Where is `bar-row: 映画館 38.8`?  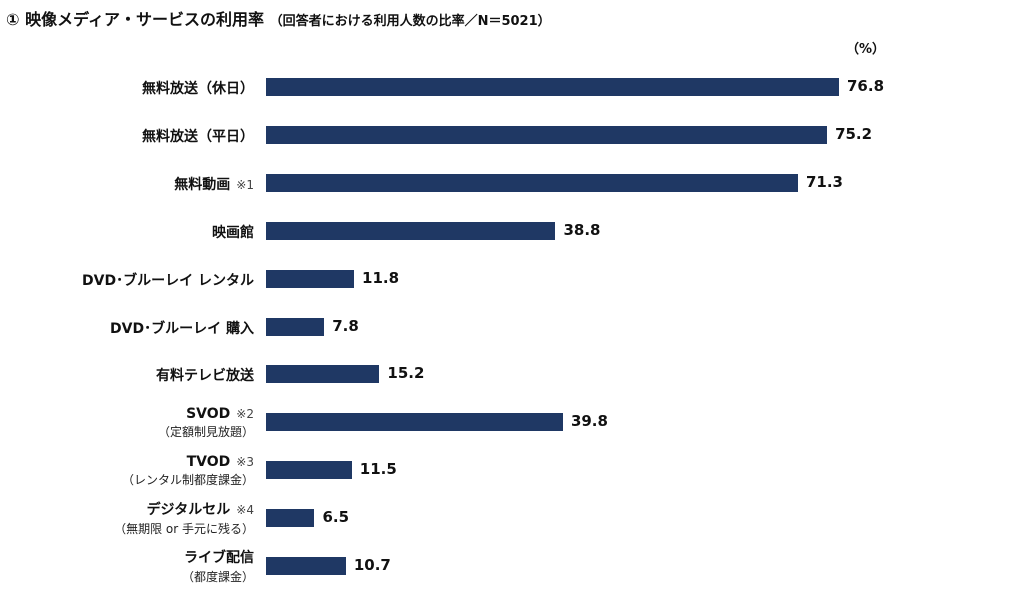
bar-row: 映画館 38.8 is located at coordinates (512, 231).